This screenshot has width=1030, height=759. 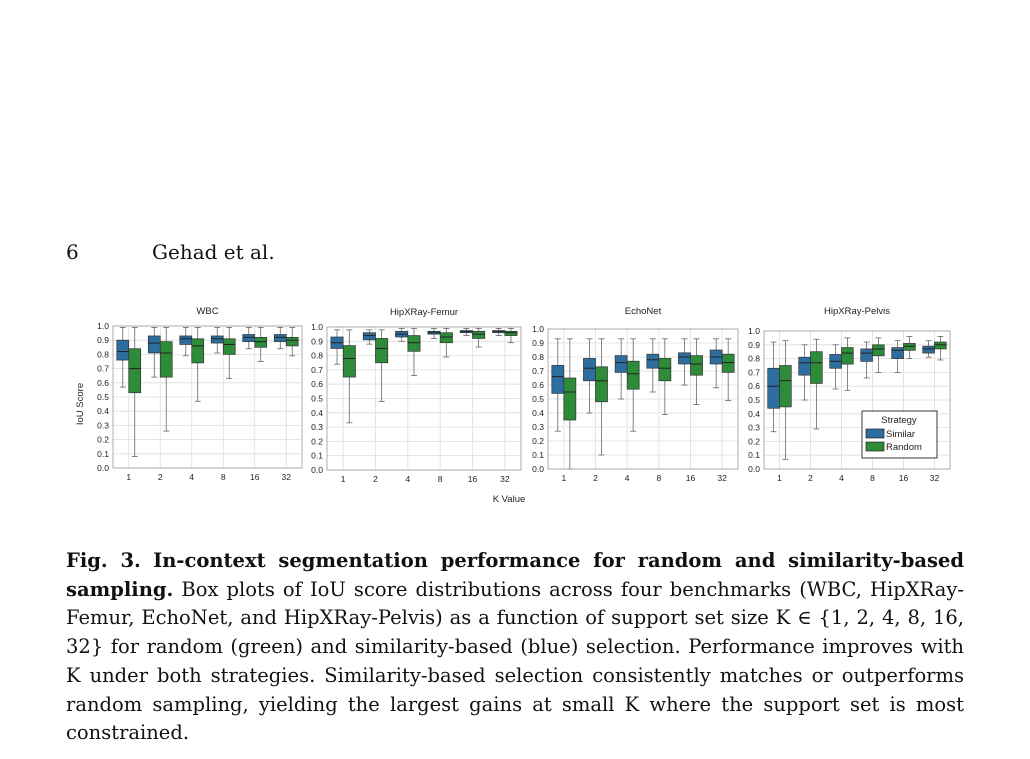 I want to click on panel-1-ytick-label: 0.5, so click(x=103, y=397).